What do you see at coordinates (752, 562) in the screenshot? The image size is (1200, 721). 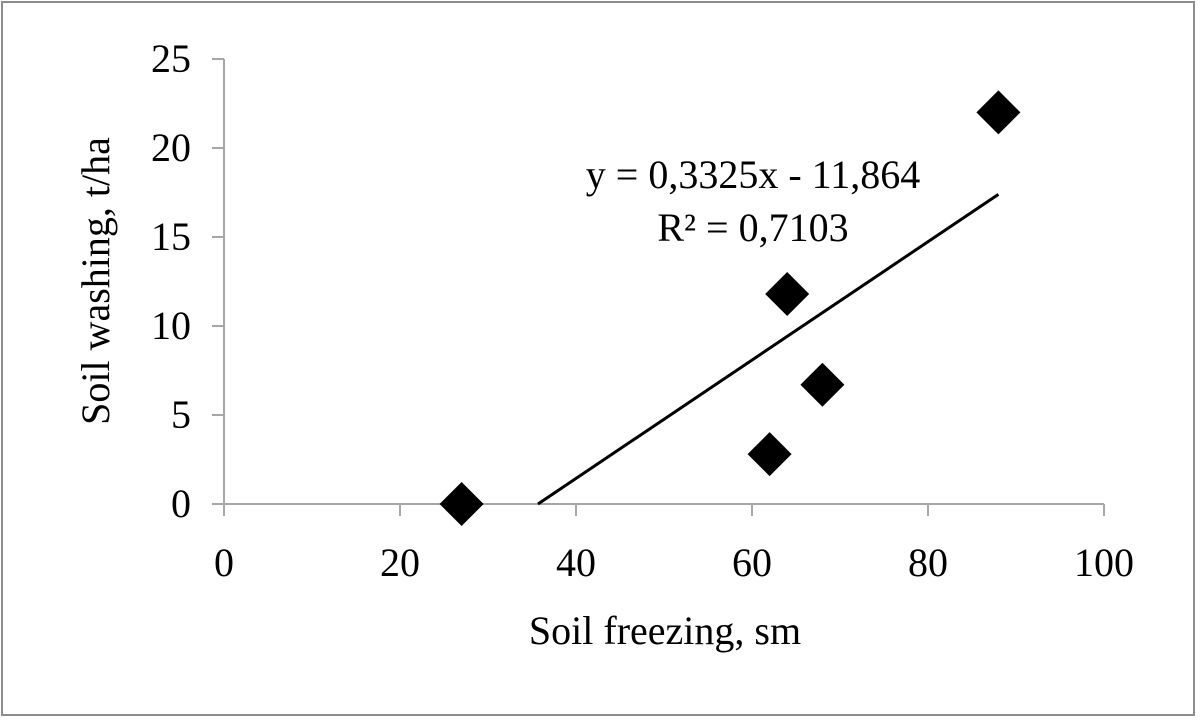 I see `x-tick-label: 60` at bounding box center [752, 562].